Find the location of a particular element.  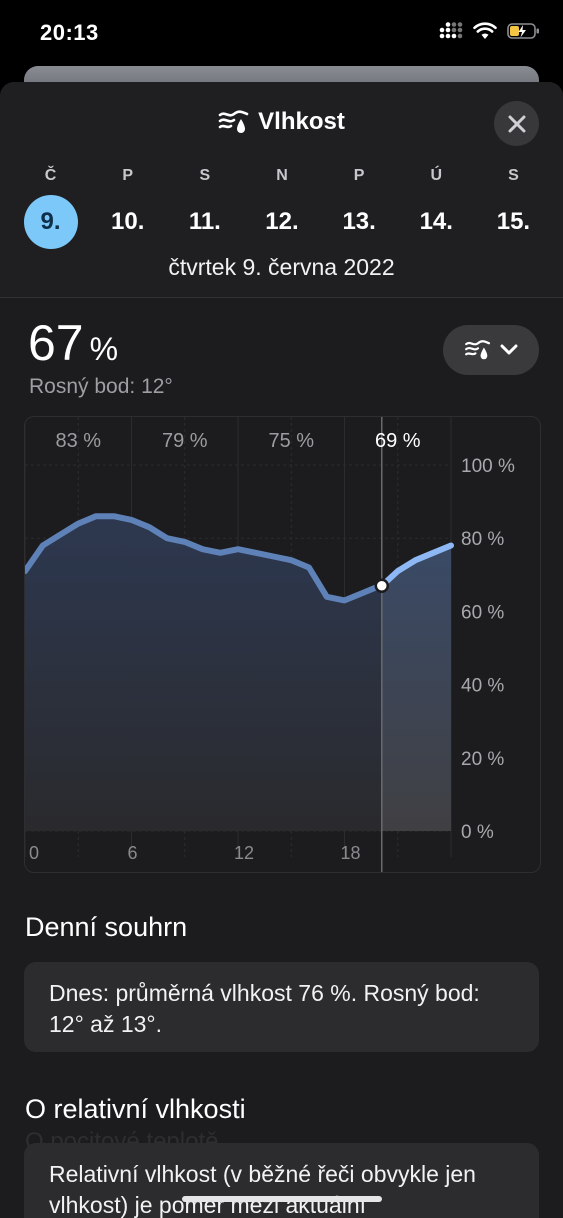

y-tick-label: 20 % is located at coordinates (482, 759).